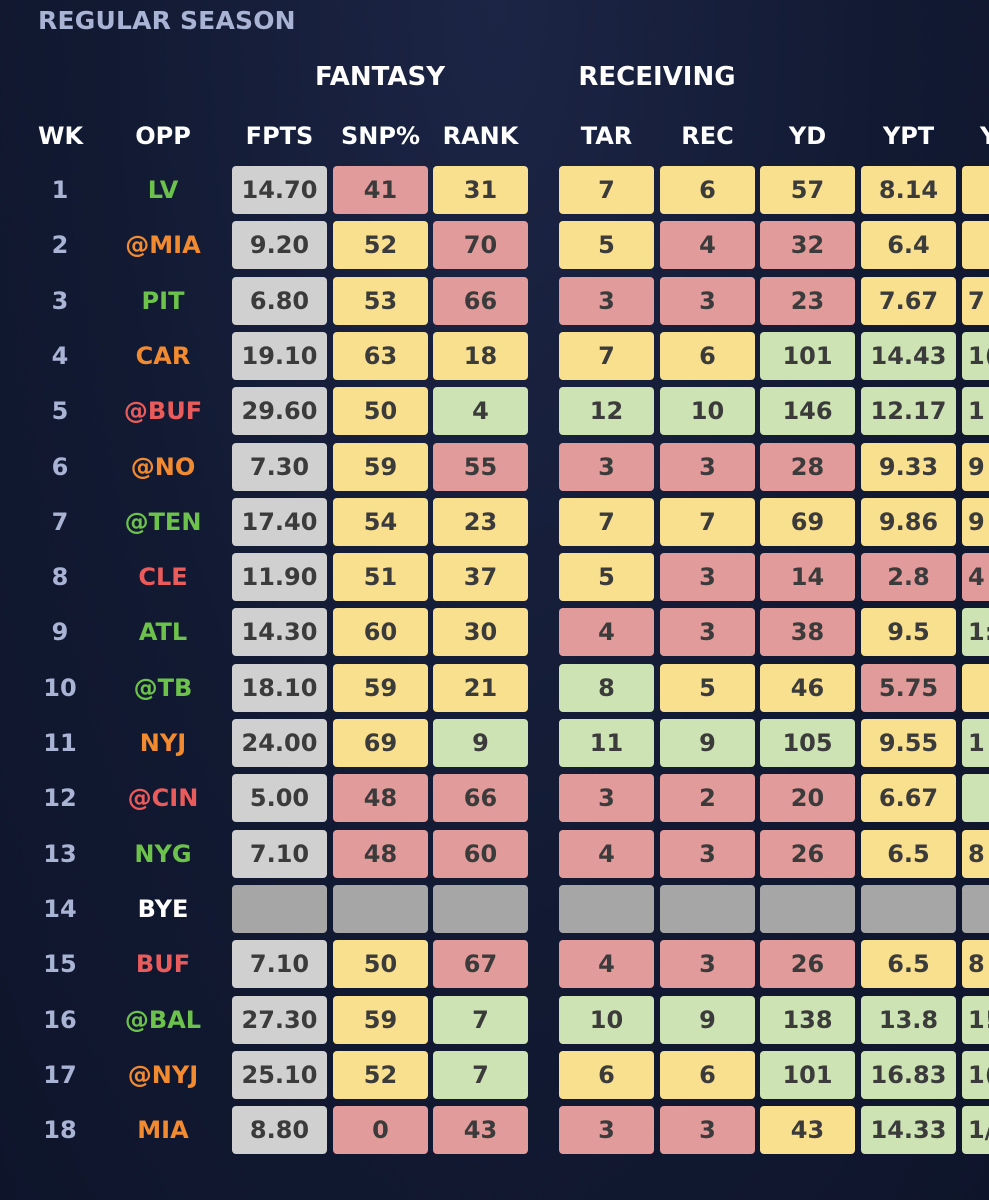 The width and height of the screenshot is (989, 1200). What do you see at coordinates (908, 1130) in the screenshot?
I see `stat-cell-ypt: 14.33` at bounding box center [908, 1130].